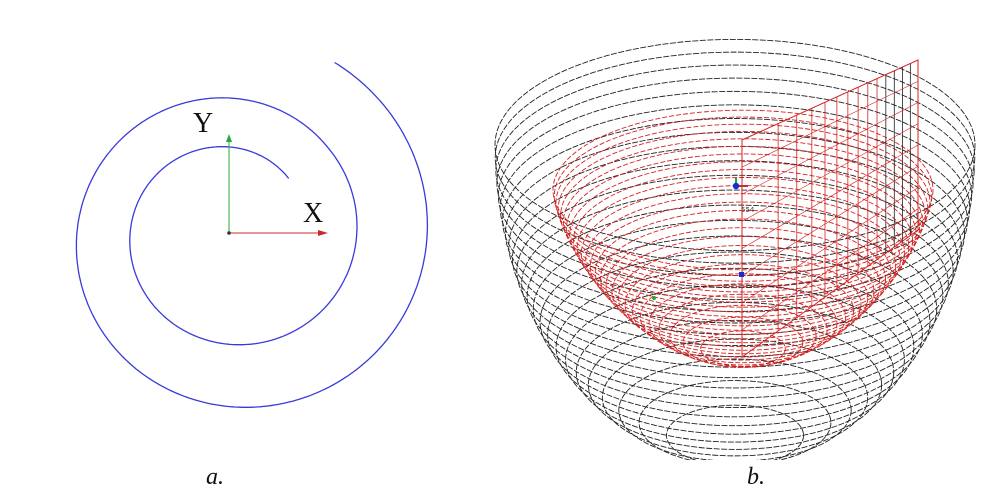  What do you see at coordinates (313, 213) in the screenshot?
I see `x-axis-label: X` at bounding box center [313, 213].